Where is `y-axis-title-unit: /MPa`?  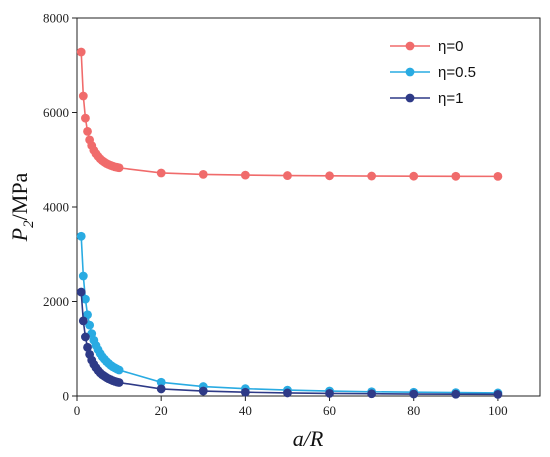
y-axis-title-unit: /MPa is located at coordinates (19, 196).